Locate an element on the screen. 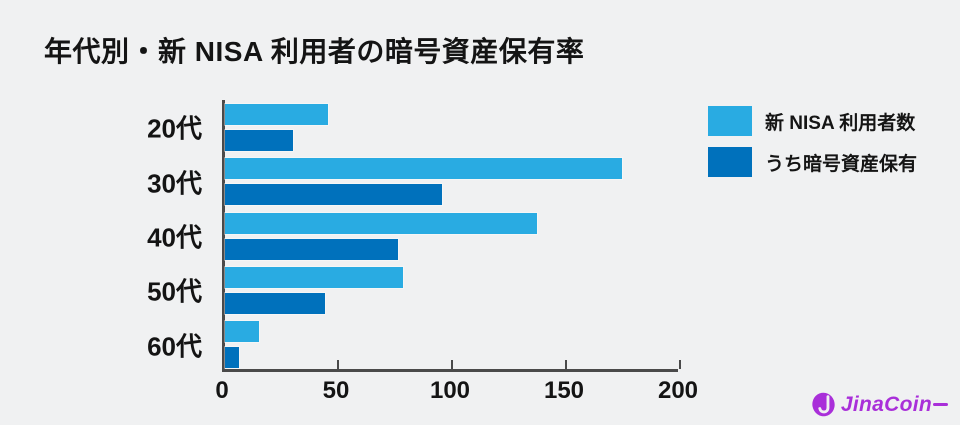 This screenshot has width=960, height=425. x-axis: 0 50 100 150 200 is located at coordinates (456, 394).